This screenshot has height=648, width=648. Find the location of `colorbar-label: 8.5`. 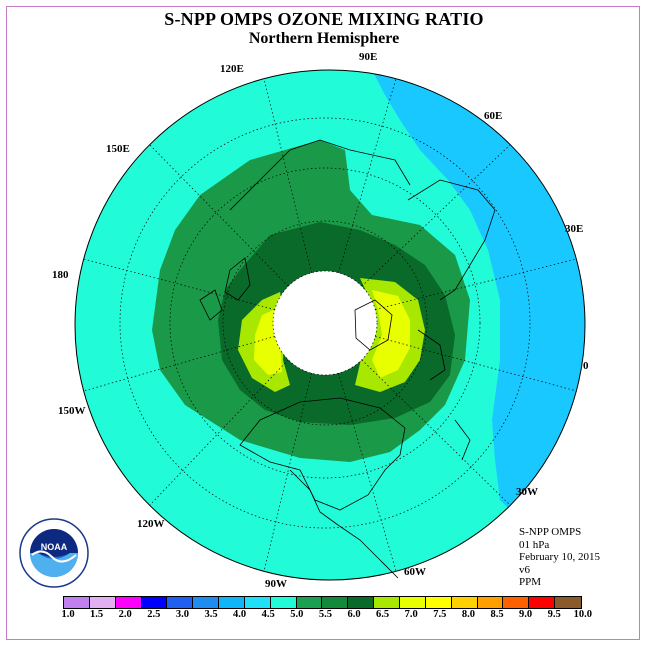

colorbar-label: 8.5 is located at coordinates (497, 614).